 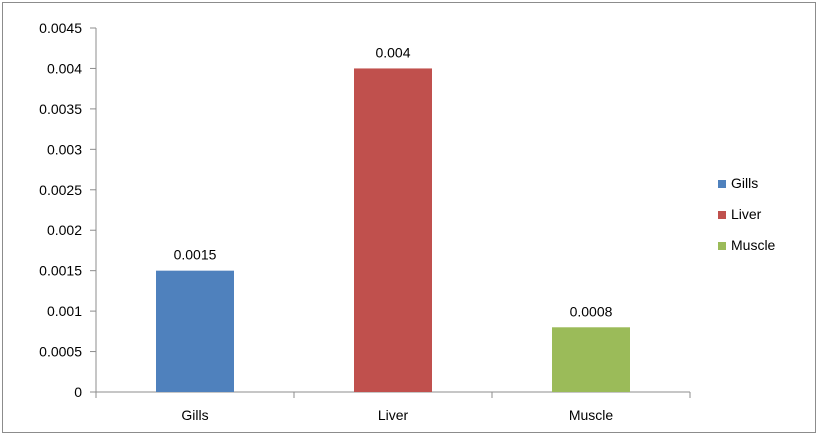 I want to click on bar-liver, so click(x=393, y=230).